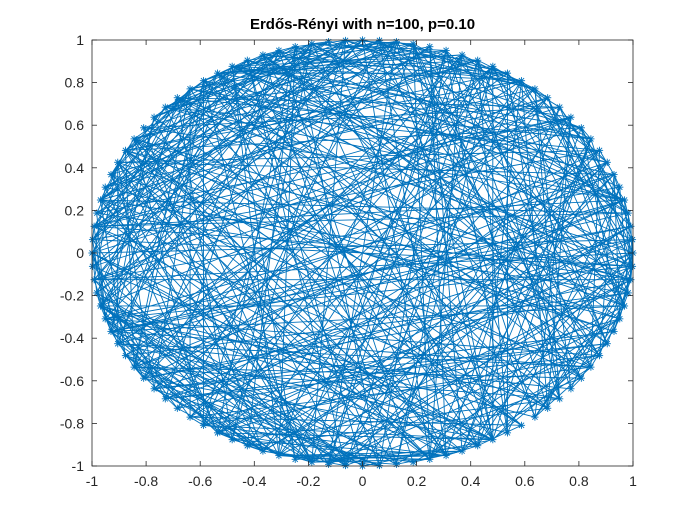 This screenshot has height=525, width=700. I want to click on y-tick-label: -0.6, so click(72, 381).